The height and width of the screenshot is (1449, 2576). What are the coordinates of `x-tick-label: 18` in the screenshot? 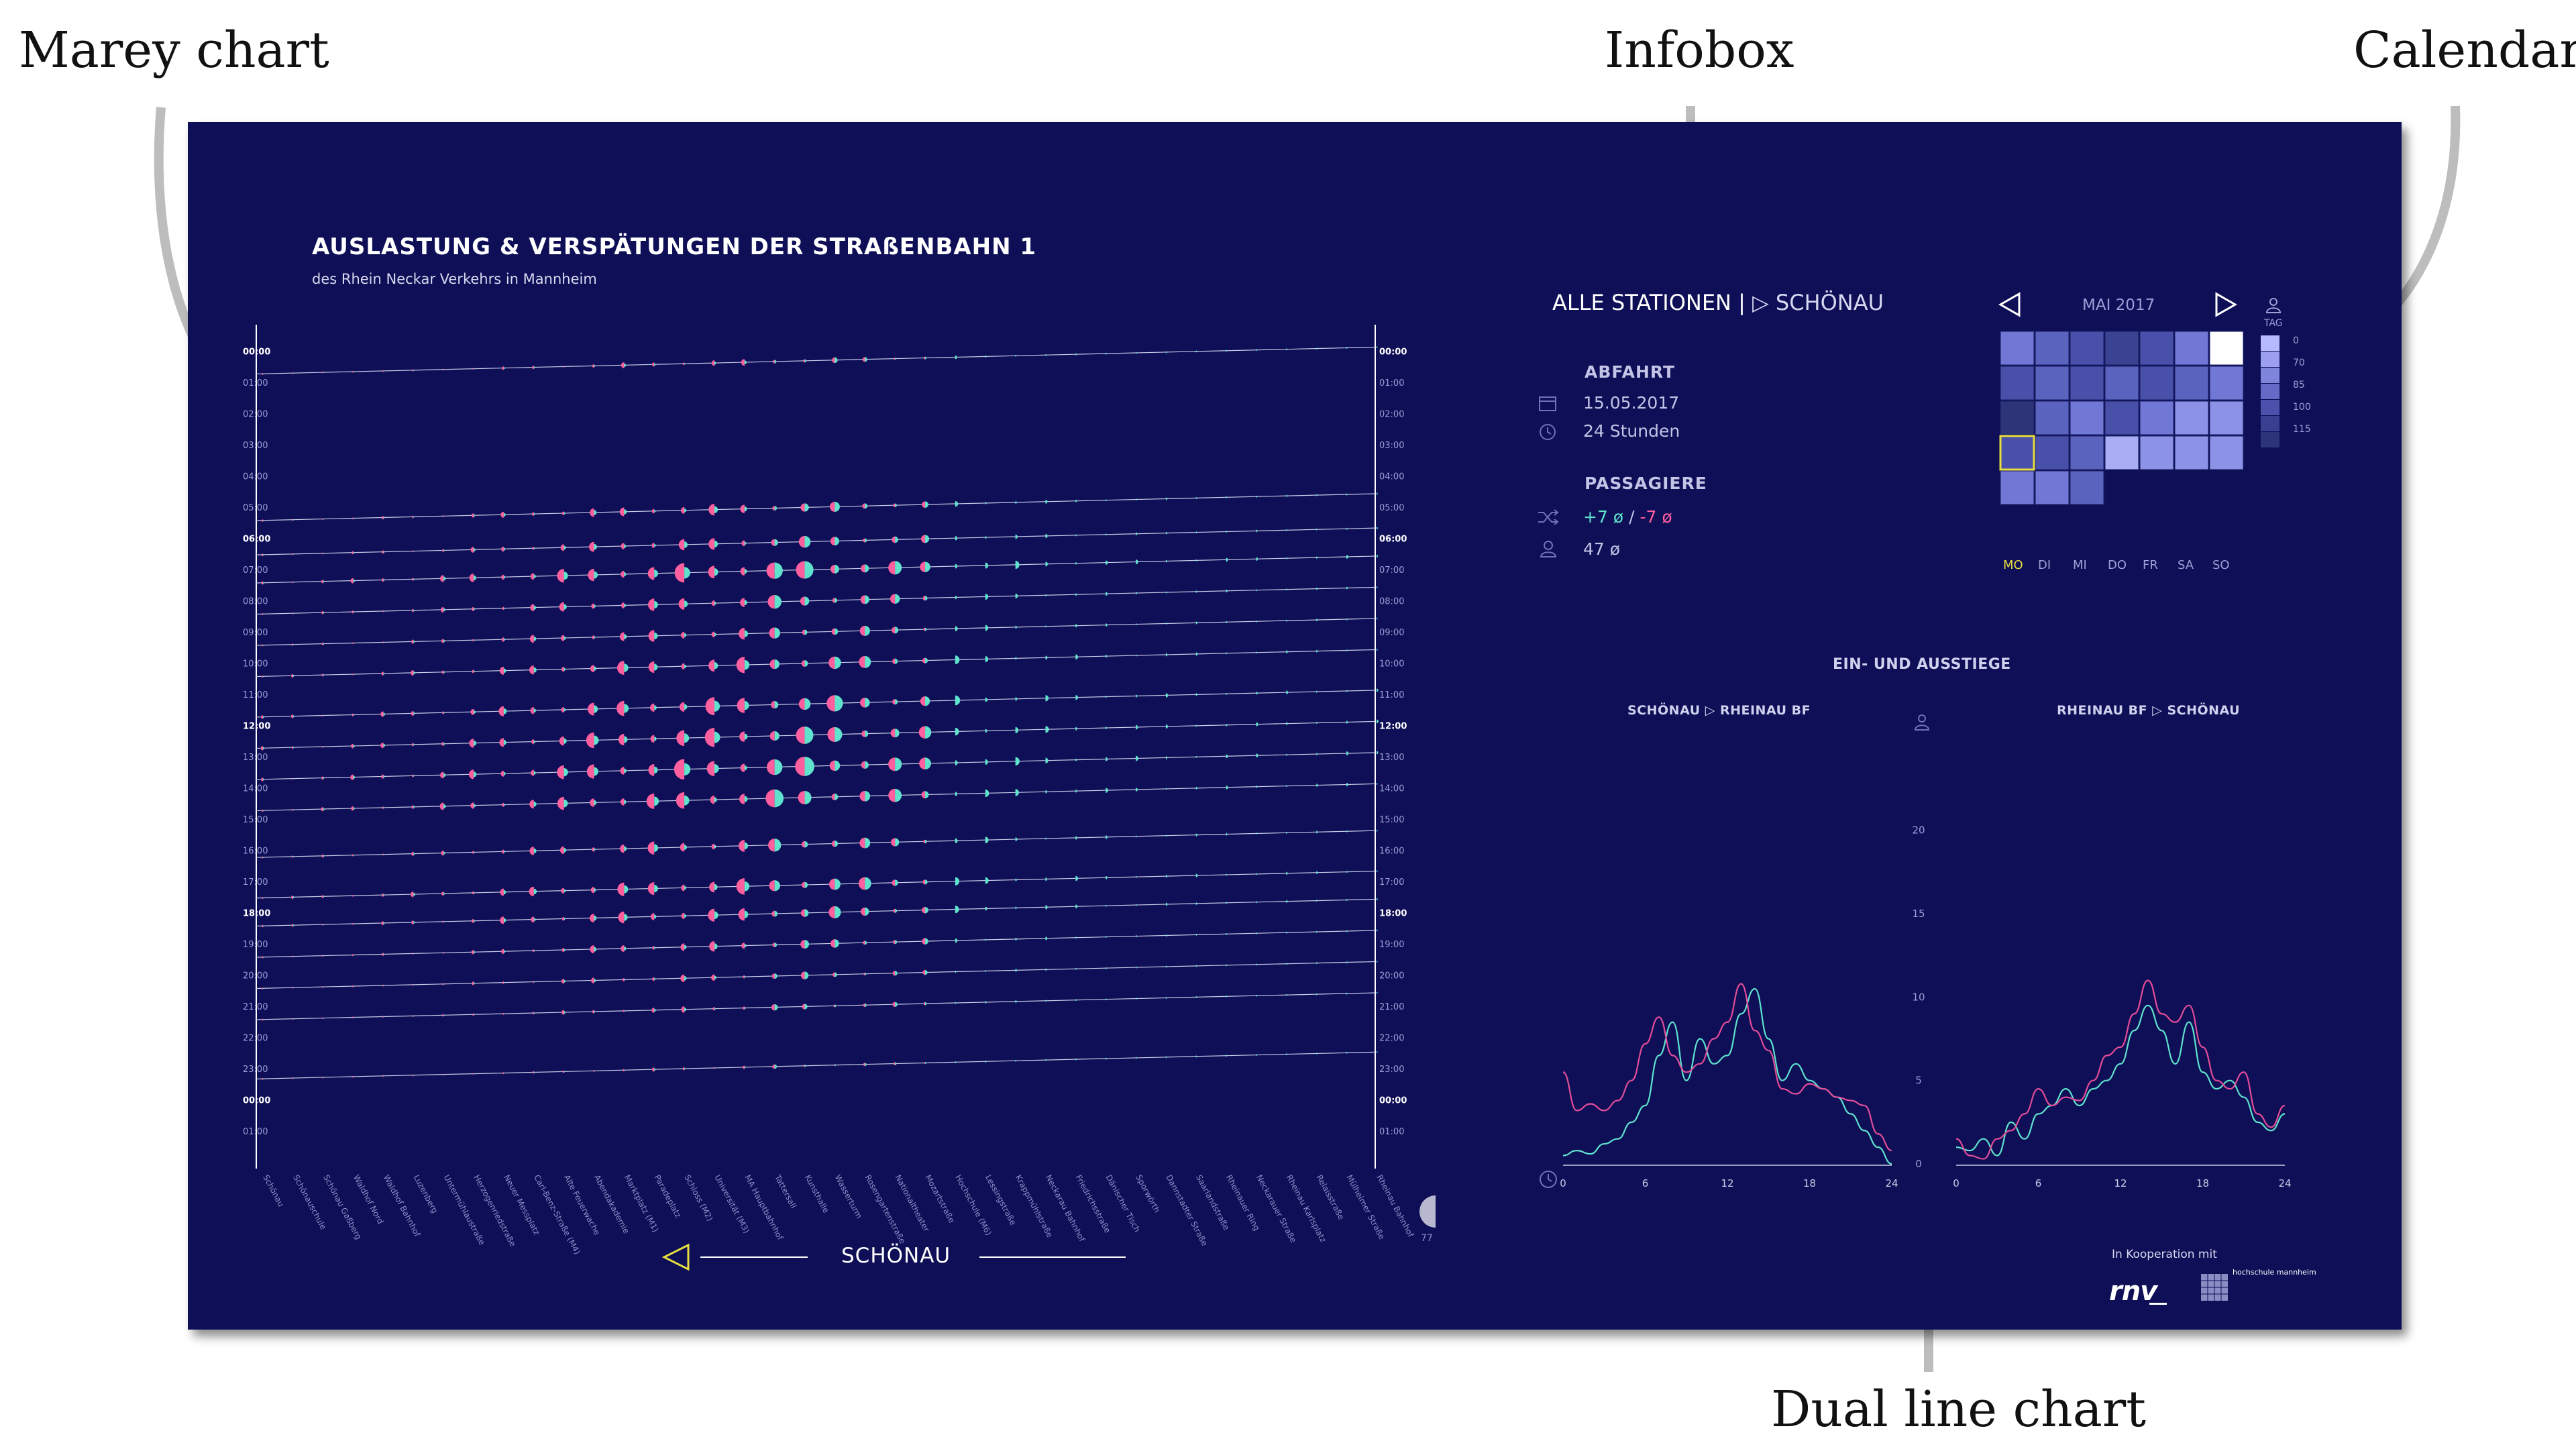 It's located at (2202, 1183).